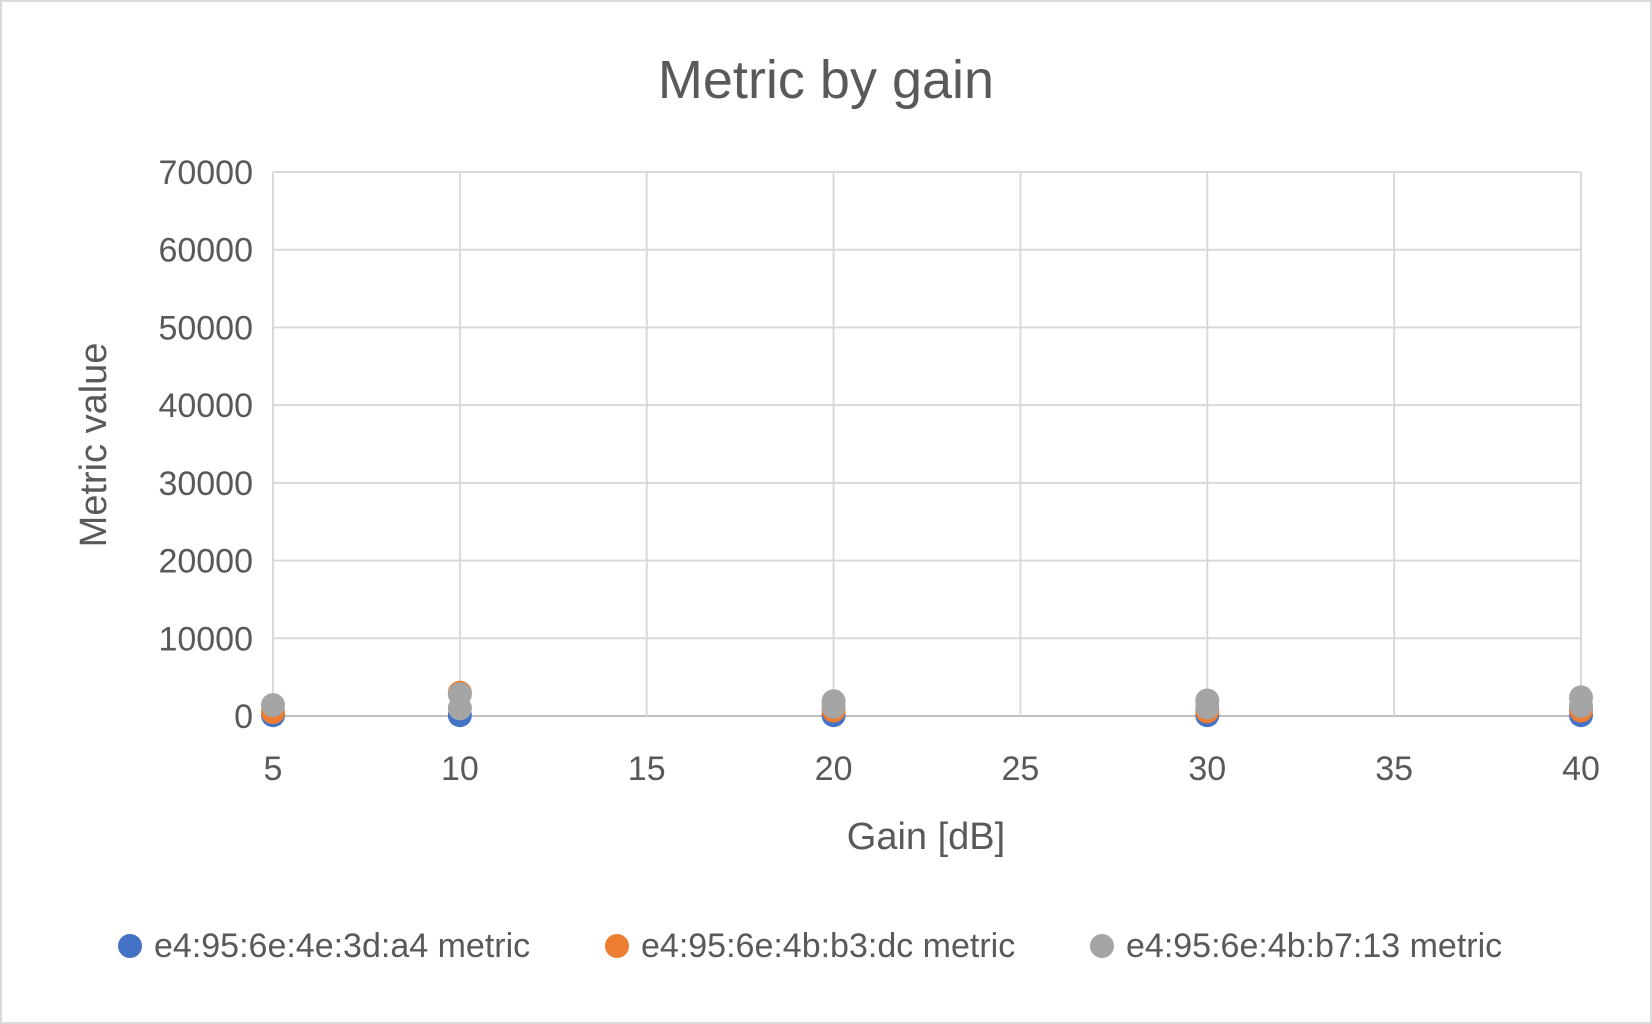 Image resolution: width=1652 pixels, height=1024 pixels. What do you see at coordinates (647, 769) in the screenshot?
I see `x-tick-label: 15` at bounding box center [647, 769].